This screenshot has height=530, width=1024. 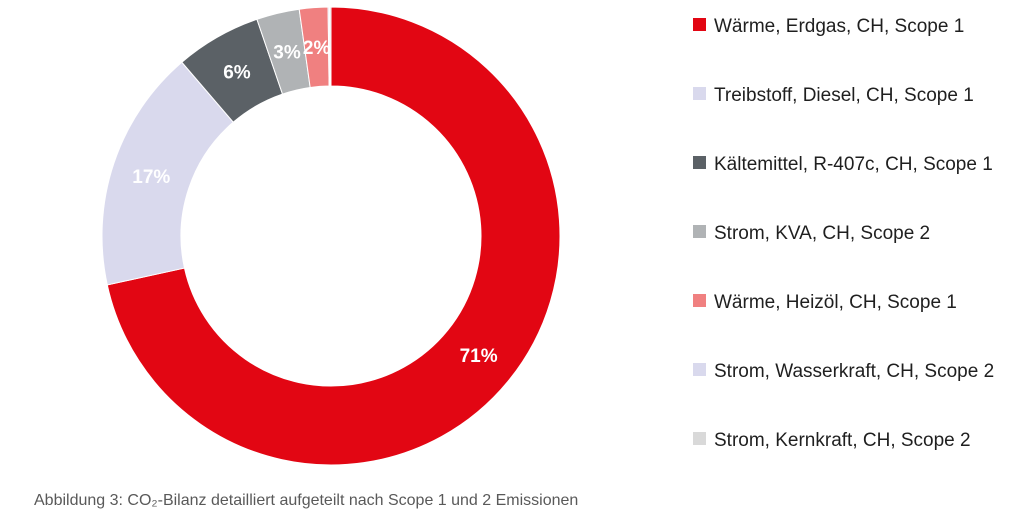 I want to click on legend-label: Strom, Wasserkraft, CH, Scope 2, so click(x=854, y=371).